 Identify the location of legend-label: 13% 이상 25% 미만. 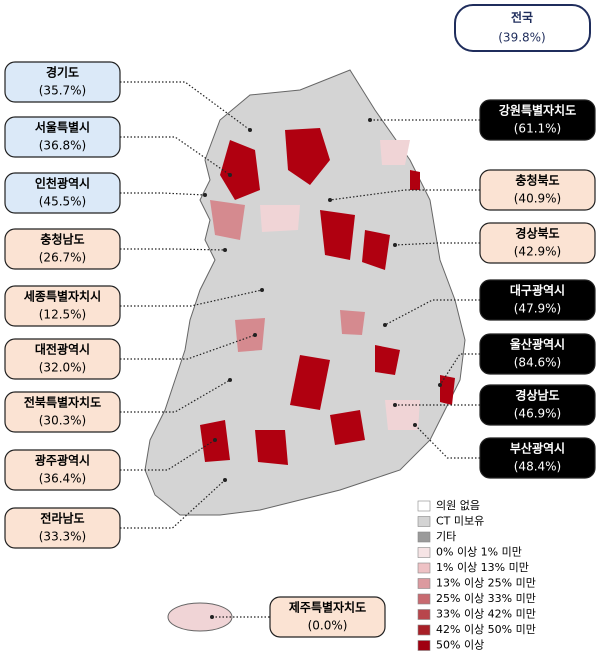
(486, 583).